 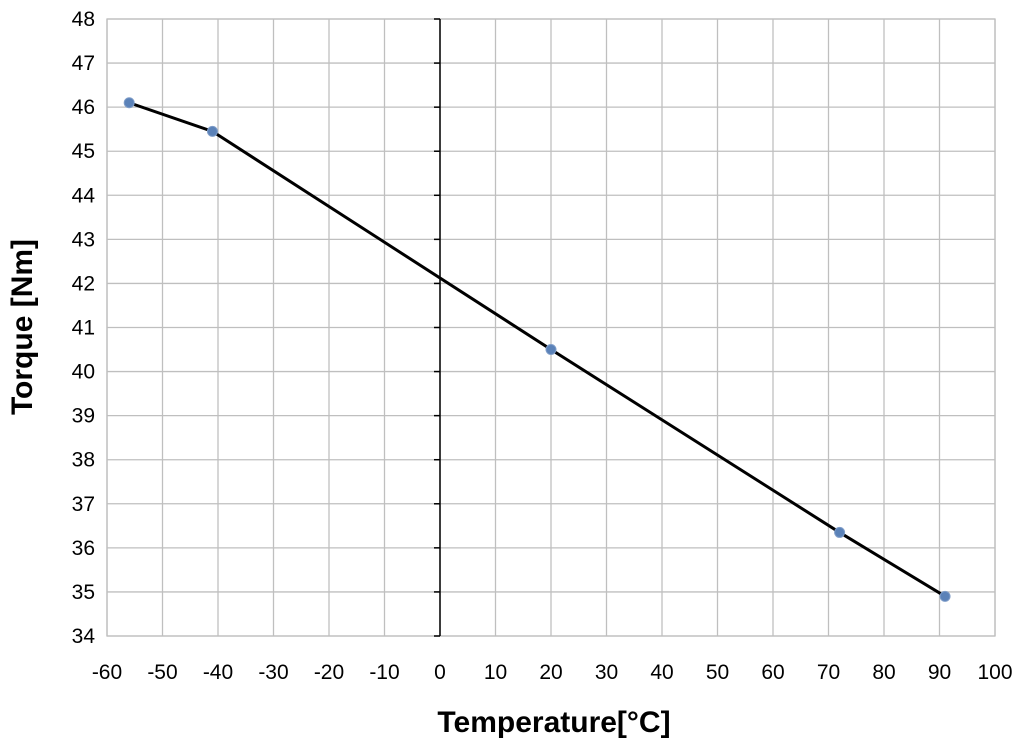 What do you see at coordinates (772, 672) in the screenshot?
I see `x-tick-label: 60` at bounding box center [772, 672].